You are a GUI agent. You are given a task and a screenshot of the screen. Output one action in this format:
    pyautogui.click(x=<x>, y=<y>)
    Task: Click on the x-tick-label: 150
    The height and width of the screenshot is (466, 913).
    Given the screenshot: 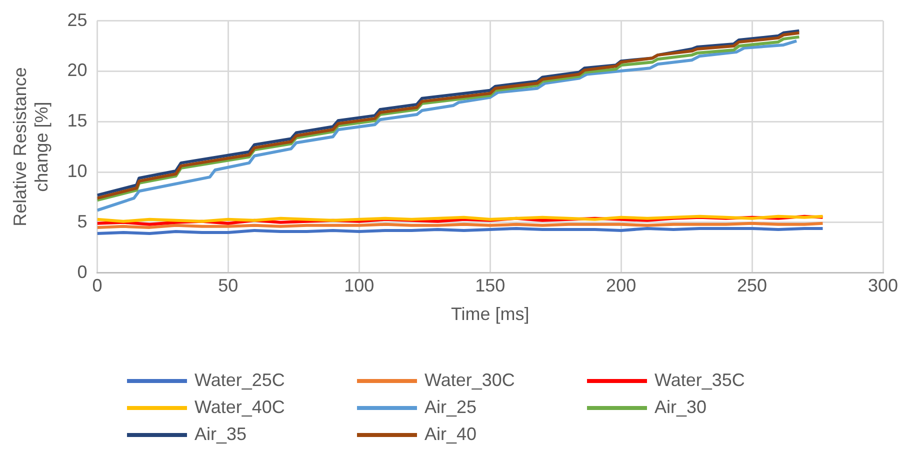 What is the action you would take?
    pyautogui.click(x=490, y=286)
    